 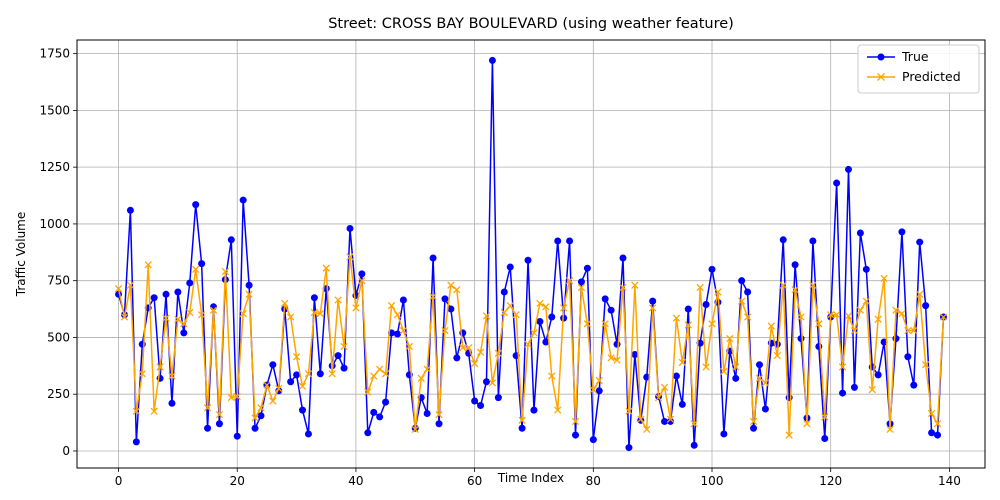 I want to click on legend-true-marker, so click(x=881, y=57).